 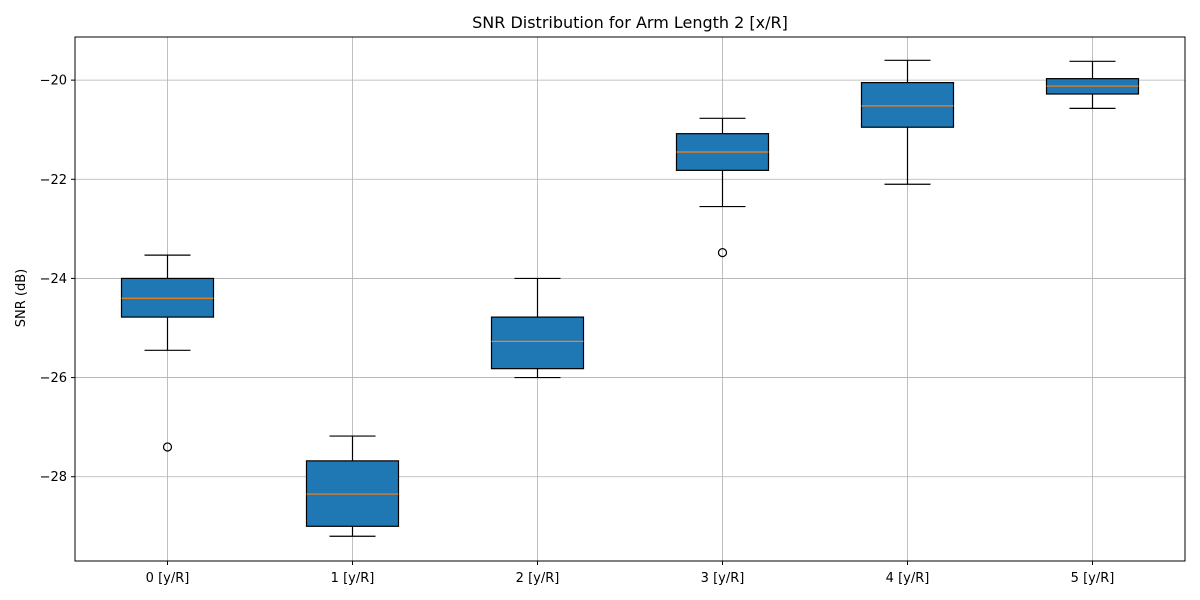 What do you see at coordinates (53, 180) in the screenshot?
I see `y-tick-label: −22` at bounding box center [53, 180].